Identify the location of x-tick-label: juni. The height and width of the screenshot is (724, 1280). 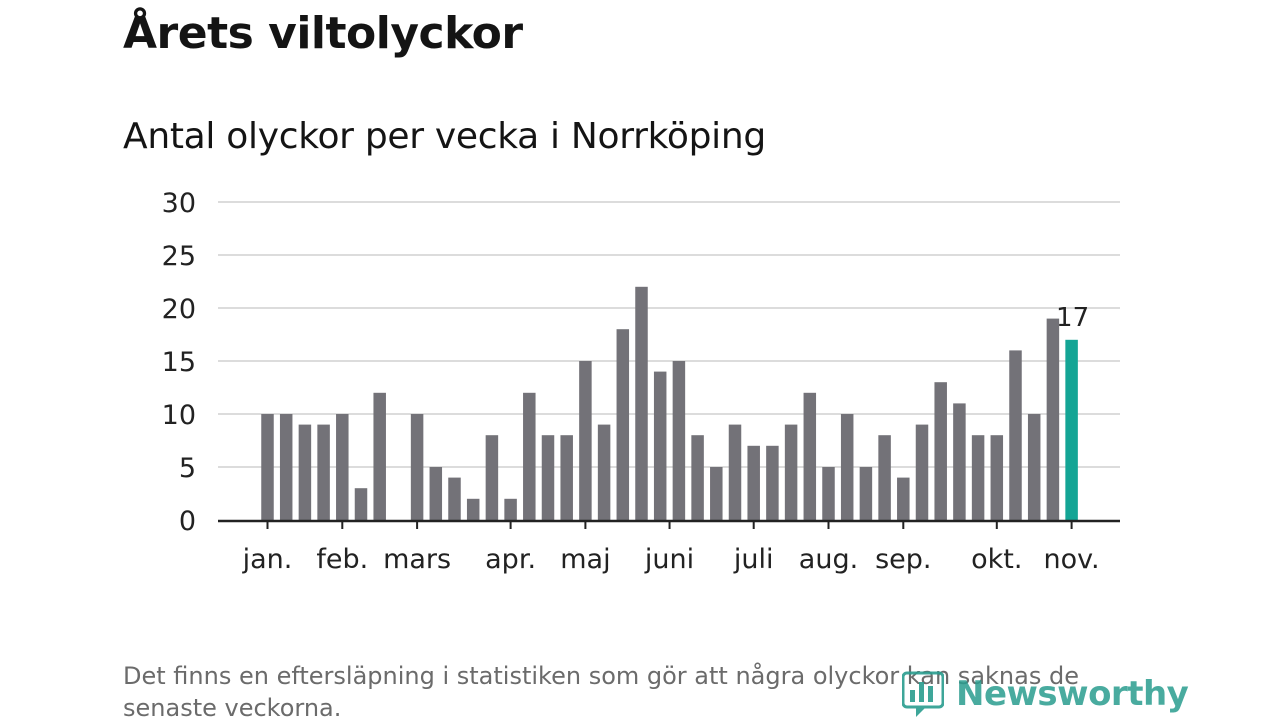
(669, 559).